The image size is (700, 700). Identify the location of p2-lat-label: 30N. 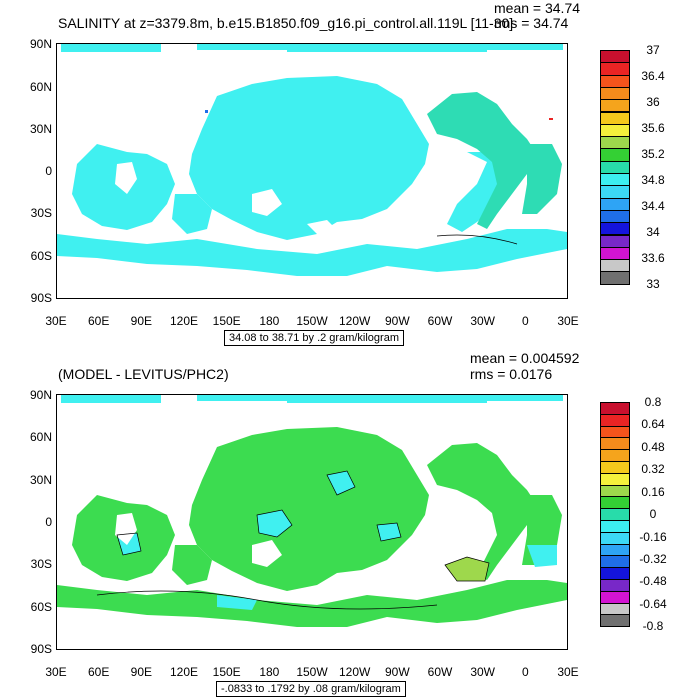
(40, 480).